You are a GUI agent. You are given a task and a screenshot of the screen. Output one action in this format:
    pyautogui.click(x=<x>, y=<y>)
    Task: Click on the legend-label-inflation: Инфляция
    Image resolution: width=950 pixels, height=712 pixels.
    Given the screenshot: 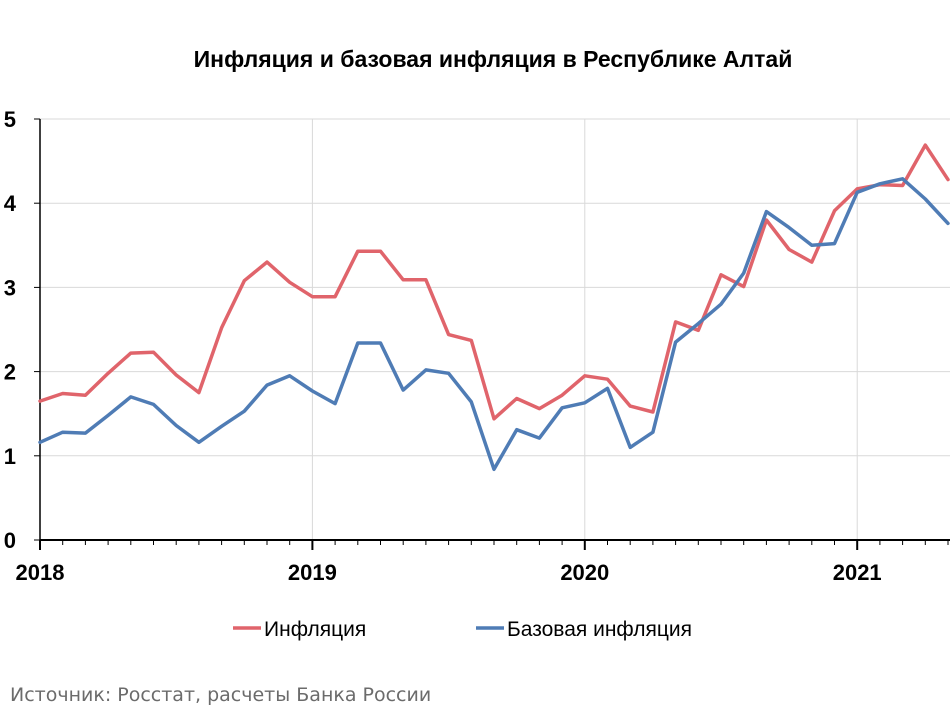 What is the action you would take?
    pyautogui.click(x=315, y=629)
    